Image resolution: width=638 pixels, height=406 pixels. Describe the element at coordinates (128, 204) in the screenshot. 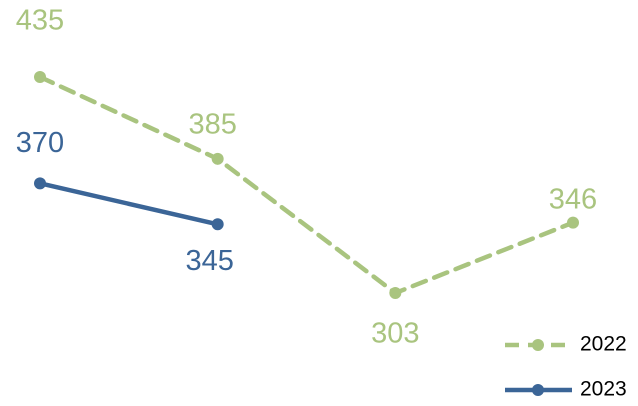

I see `series-line` at that location.